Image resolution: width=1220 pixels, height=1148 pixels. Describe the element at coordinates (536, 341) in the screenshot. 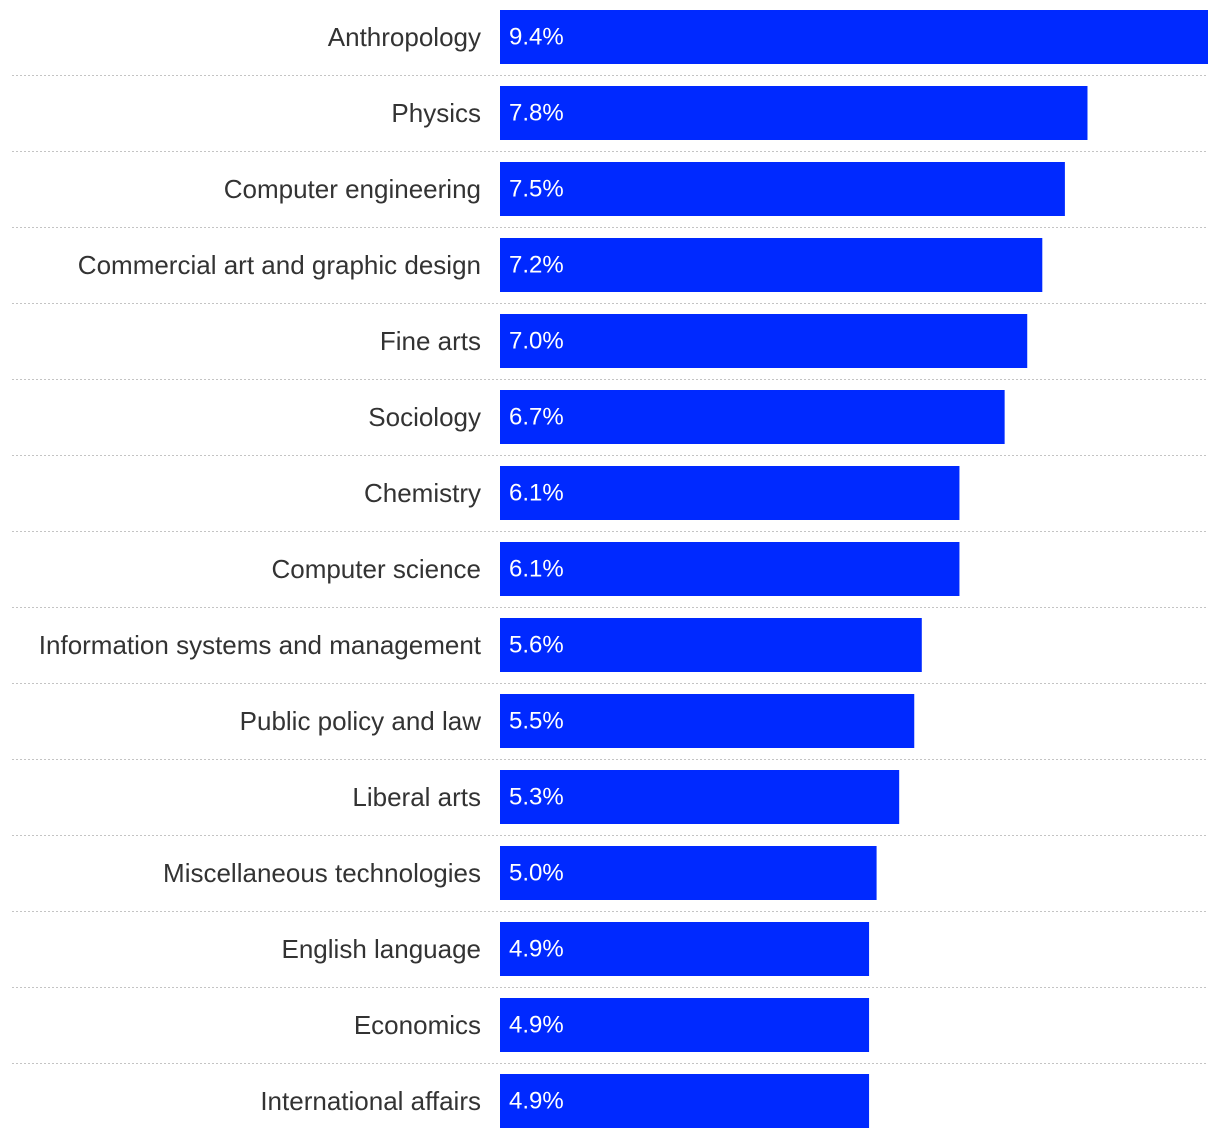

I see `value-label: 7.0%` at that location.